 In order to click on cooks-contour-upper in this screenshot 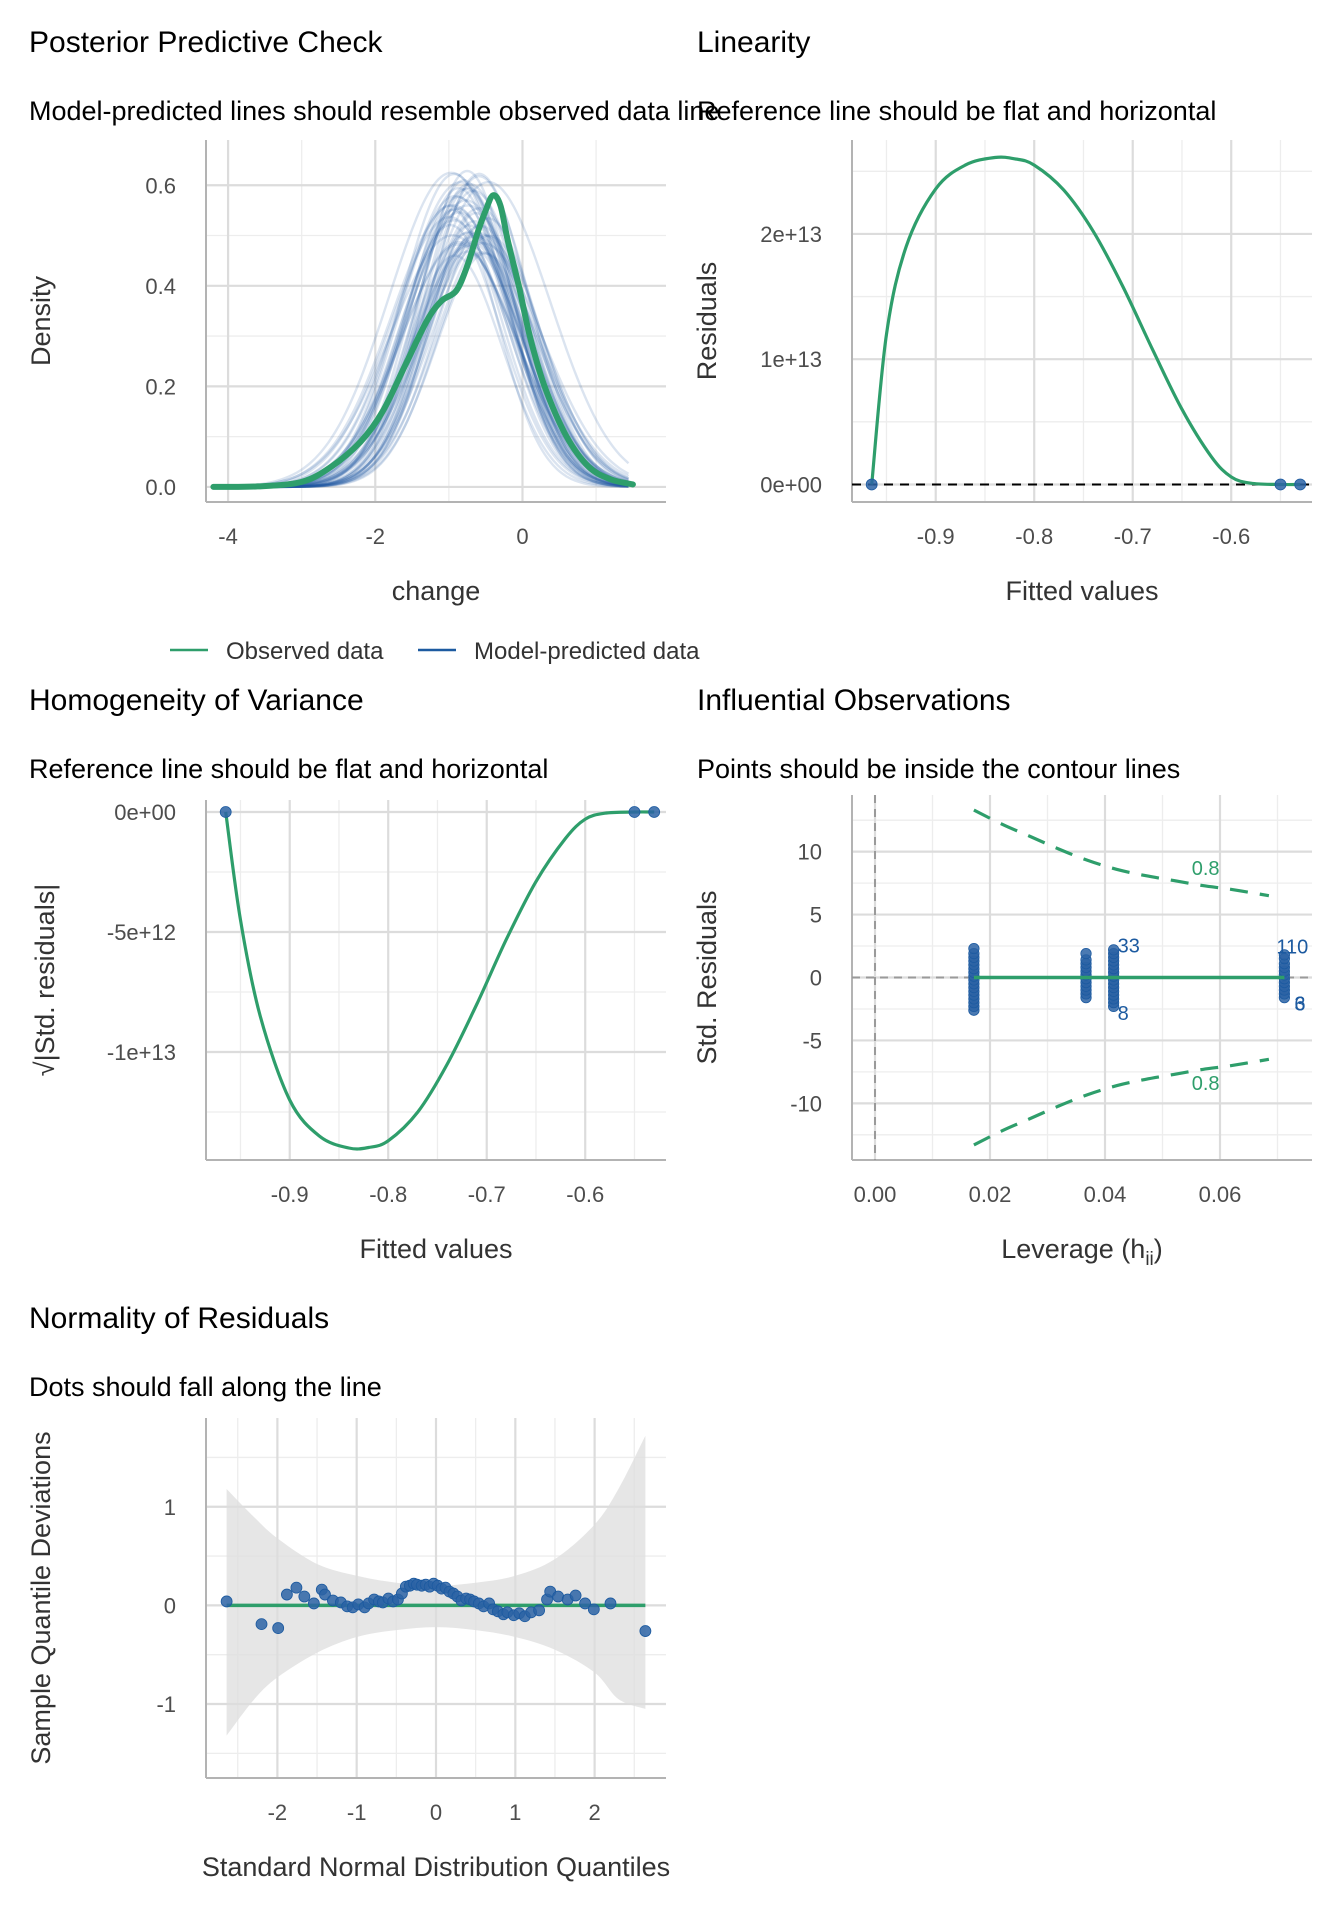, I will do `click(1121, 853)`.